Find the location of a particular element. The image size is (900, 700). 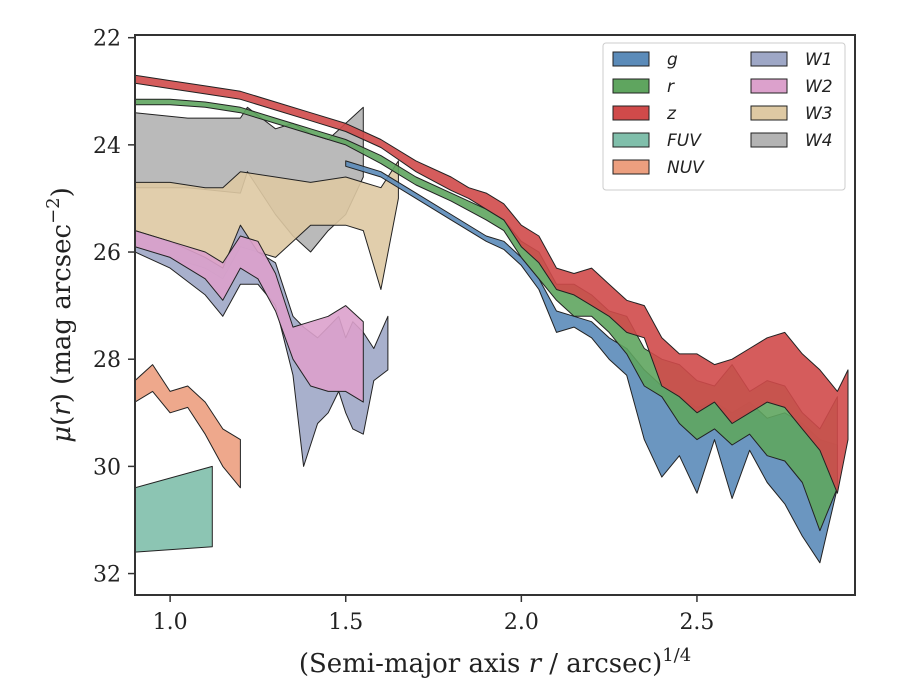

legend-label-z: z is located at coordinates (671, 114).